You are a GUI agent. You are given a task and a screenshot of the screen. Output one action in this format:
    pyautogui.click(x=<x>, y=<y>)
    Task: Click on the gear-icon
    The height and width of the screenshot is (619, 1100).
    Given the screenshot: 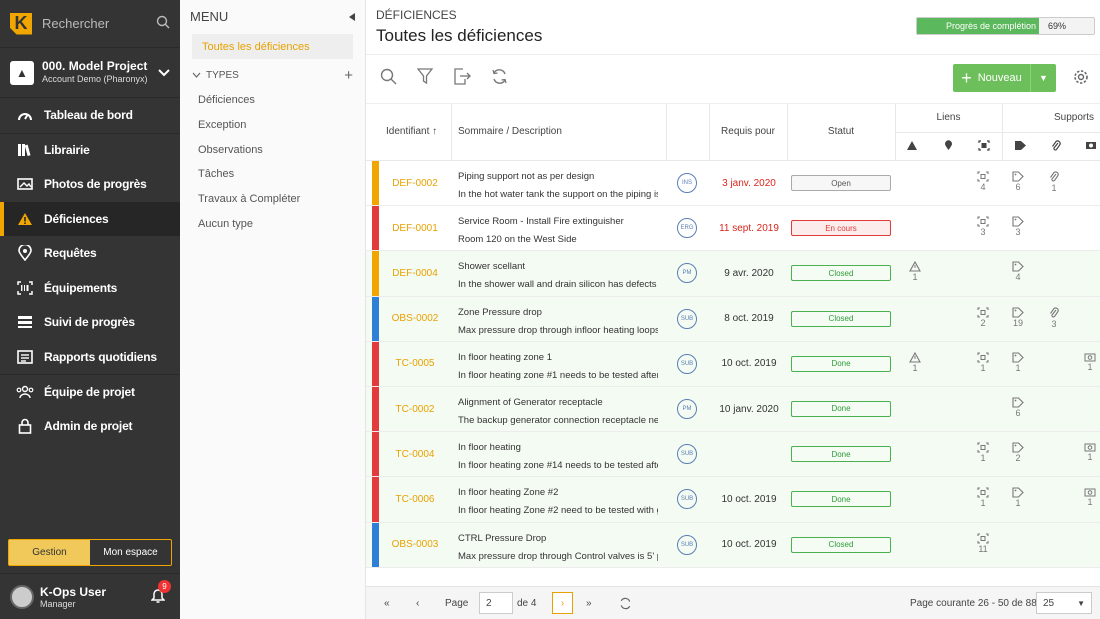 What is the action you would take?
    pyautogui.click(x=1081, y=78)
    